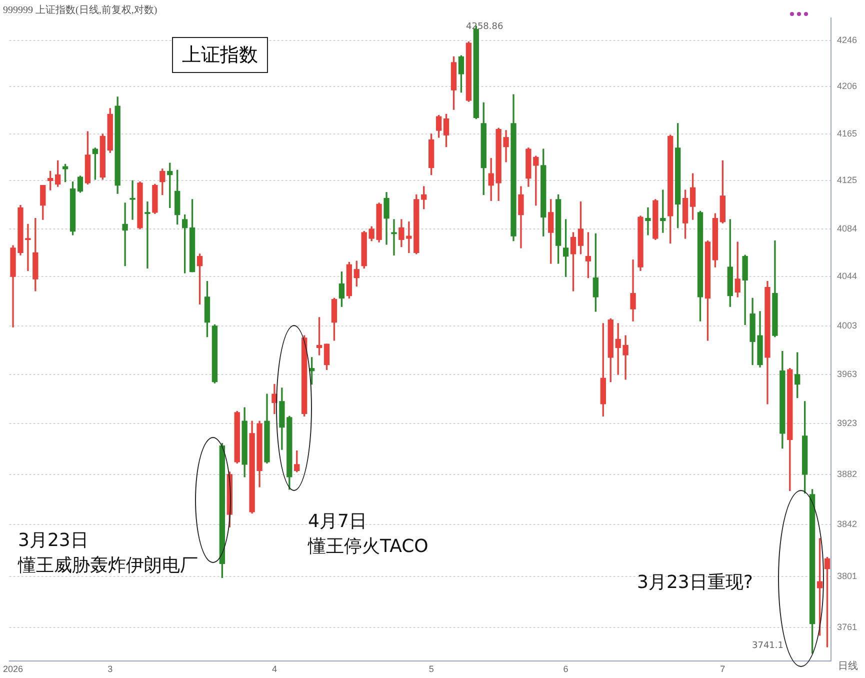 The width and height of the screenshot is (865, 678). Describe the element at coordinates (848, 667) in the screenshot. I see `text: 日线` at that location.